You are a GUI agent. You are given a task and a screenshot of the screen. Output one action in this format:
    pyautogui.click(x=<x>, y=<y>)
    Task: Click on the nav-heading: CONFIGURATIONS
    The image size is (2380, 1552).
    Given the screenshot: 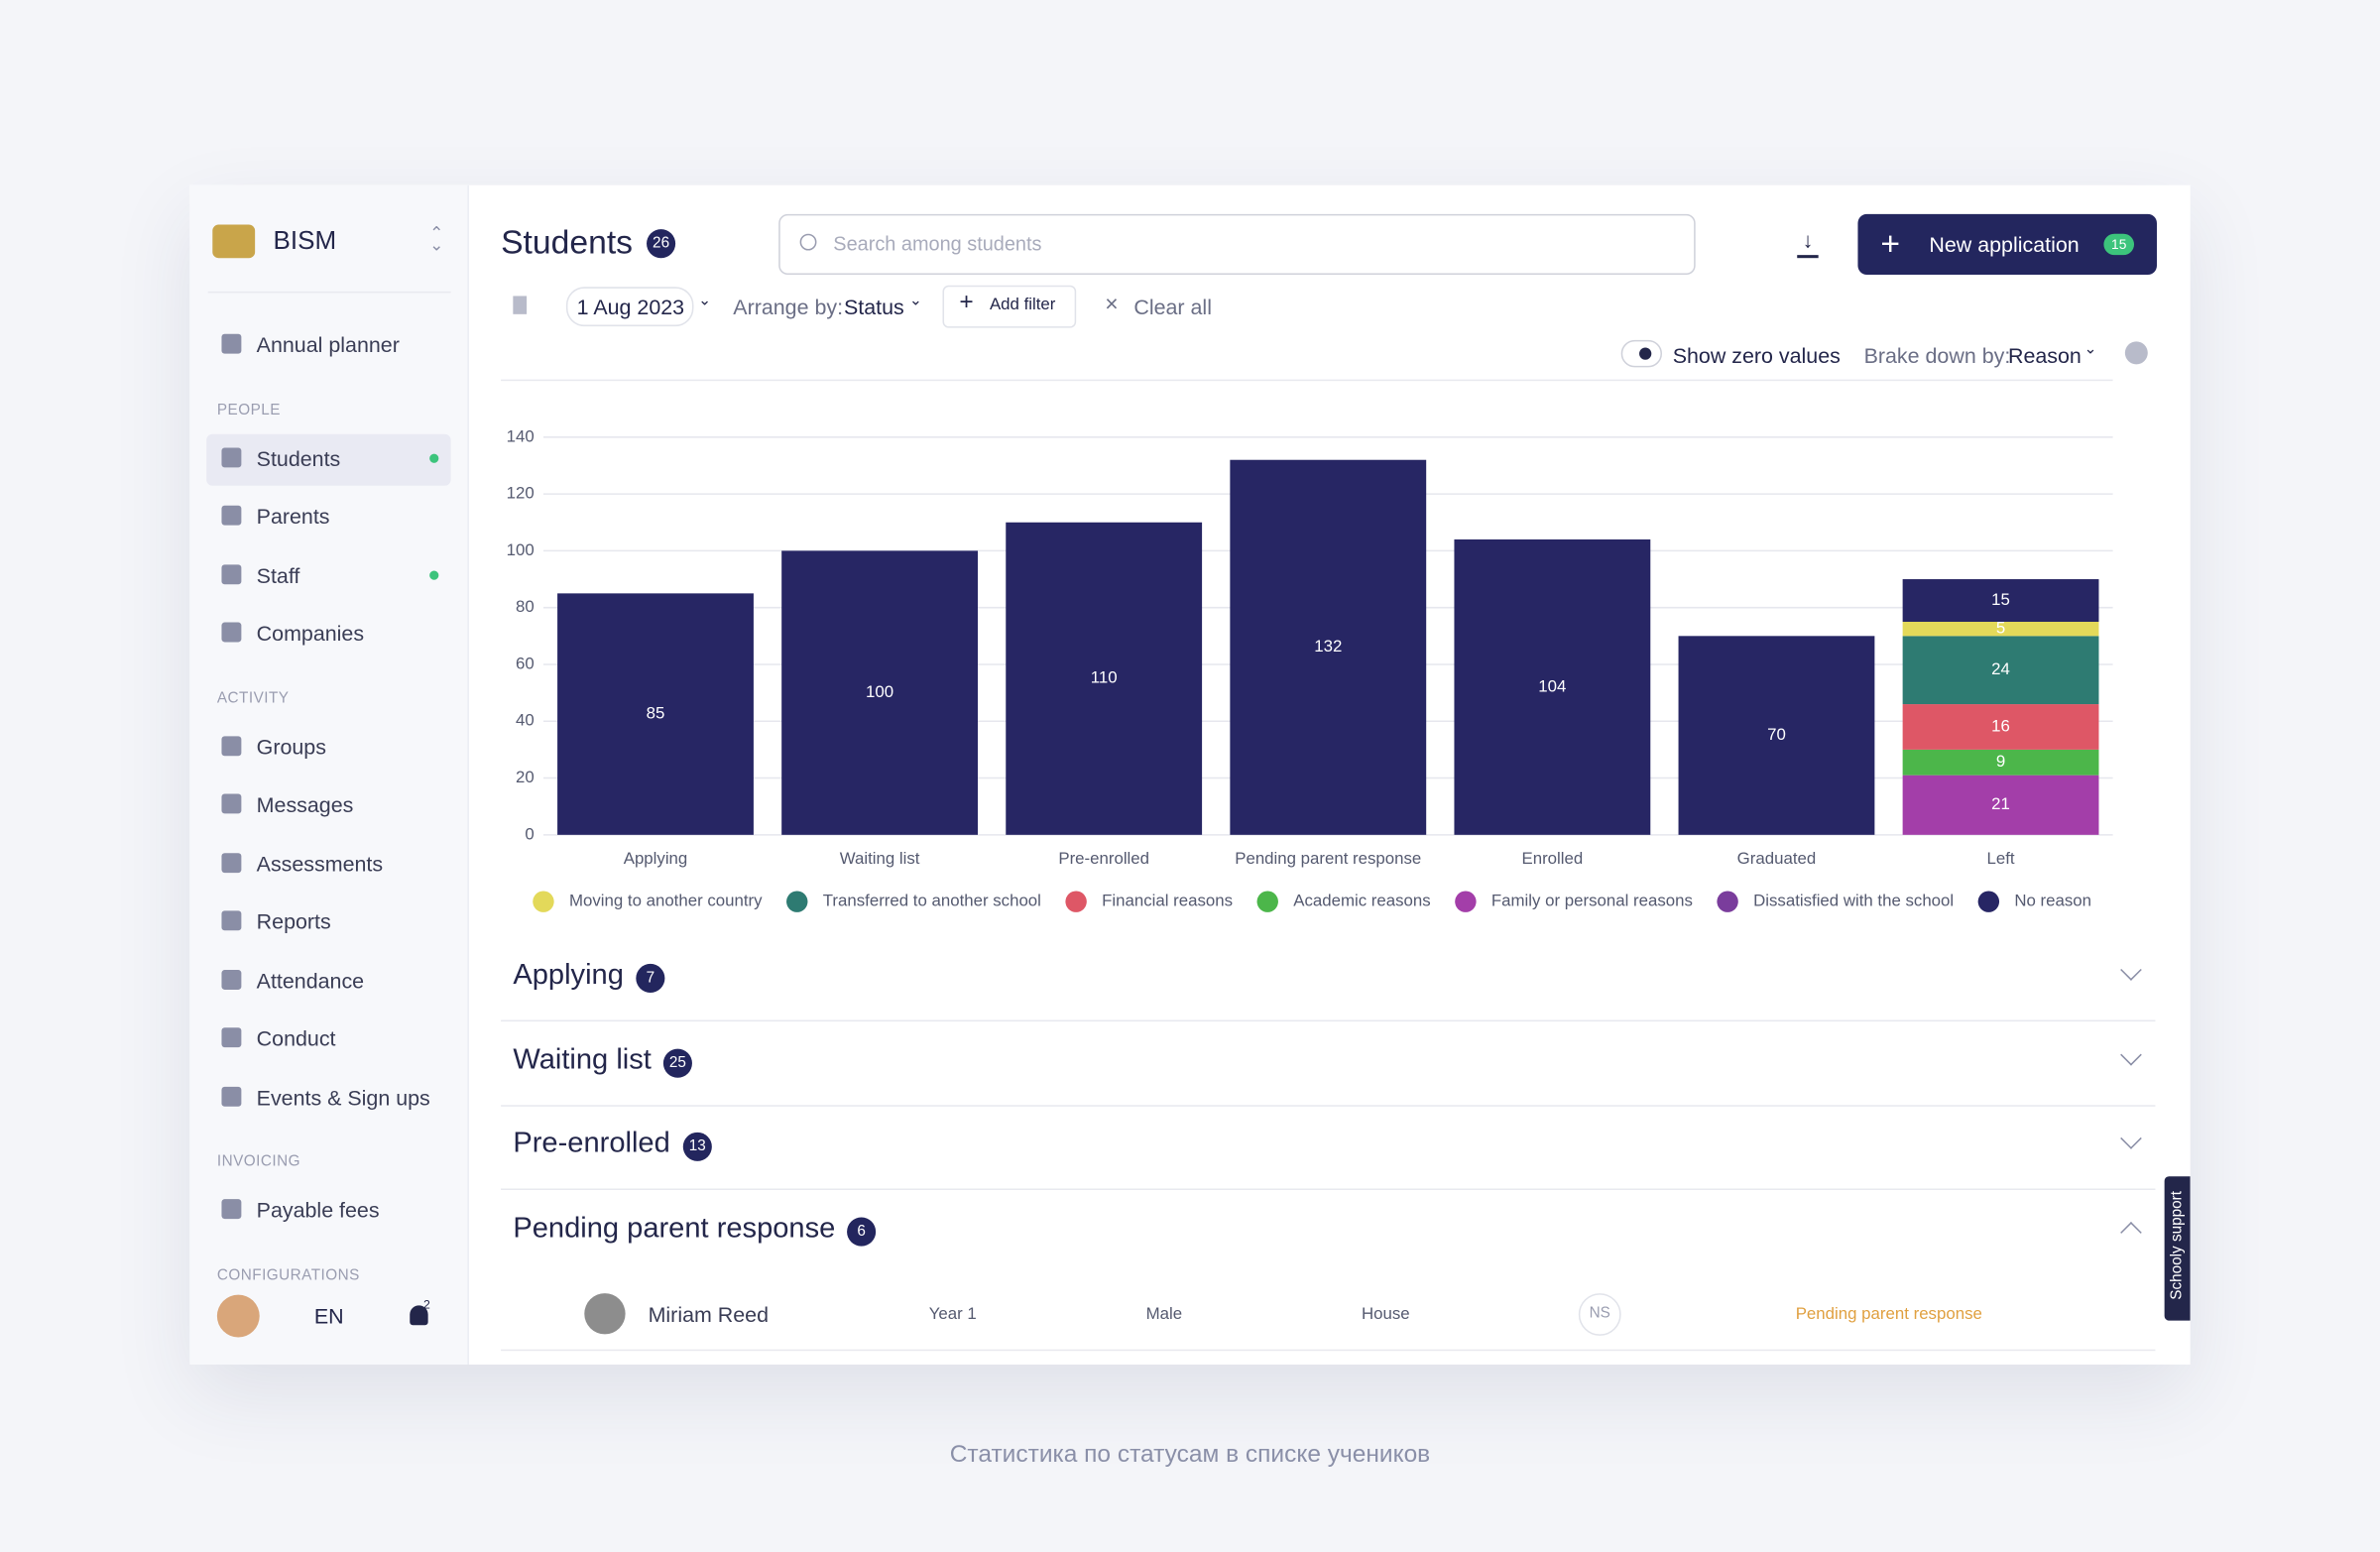 What is the action you would take?
    pyautogui.click(x=288, y=1275)
    